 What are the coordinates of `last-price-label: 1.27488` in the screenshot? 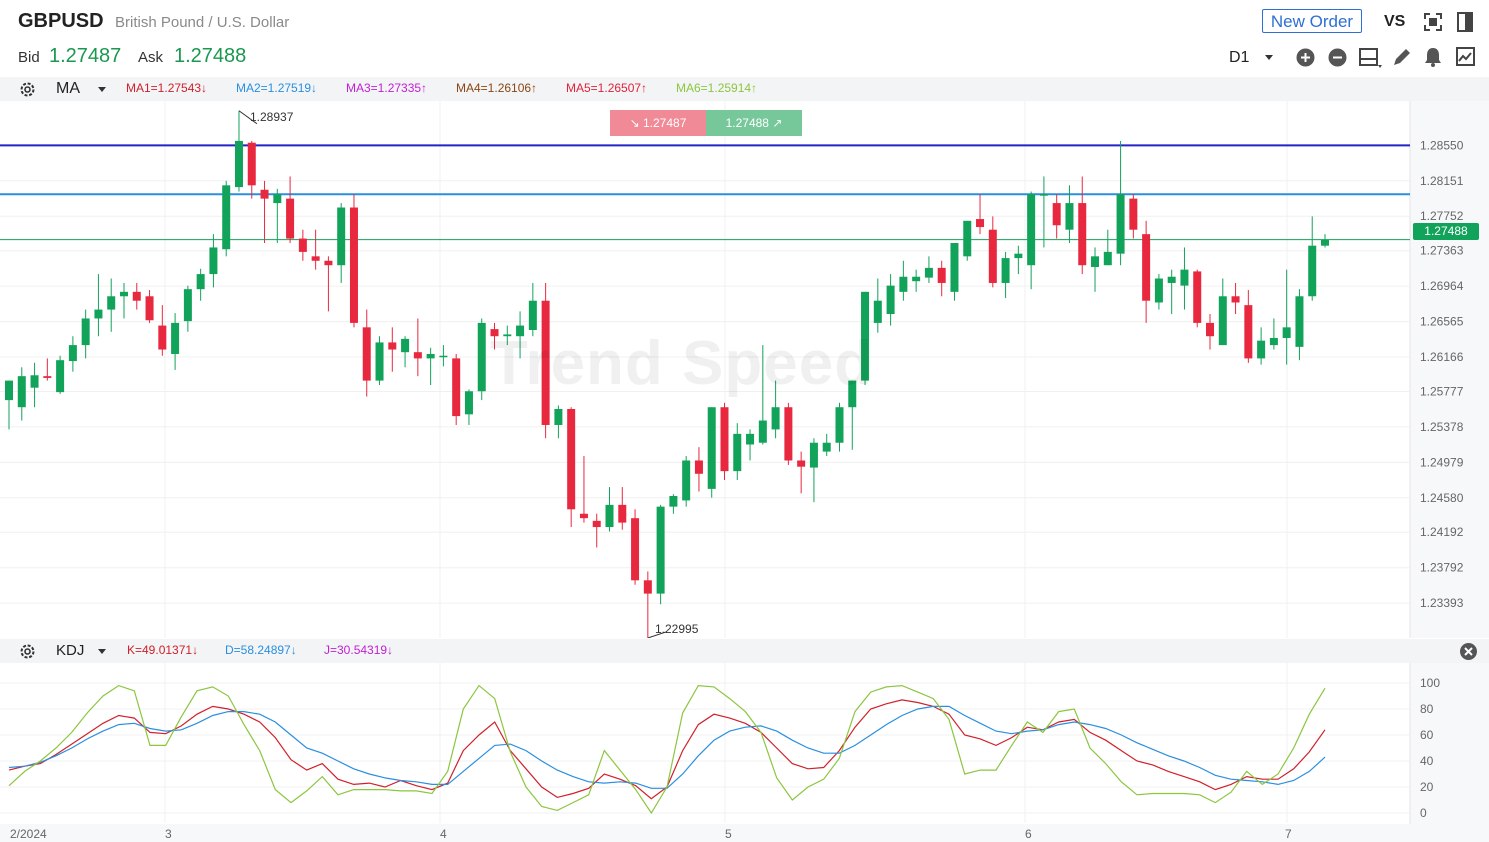 It's located at (1446, 231).